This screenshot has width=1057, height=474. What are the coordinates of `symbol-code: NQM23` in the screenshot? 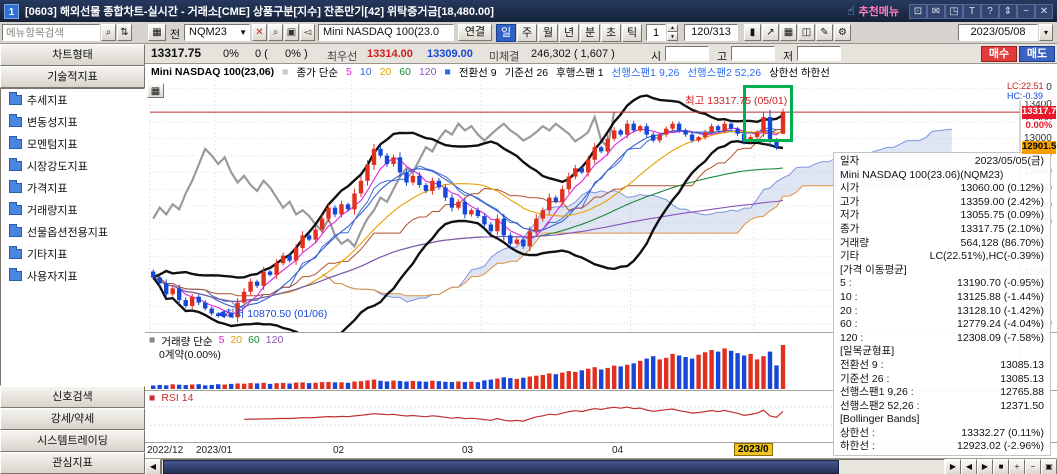 It's located at (208, 32).